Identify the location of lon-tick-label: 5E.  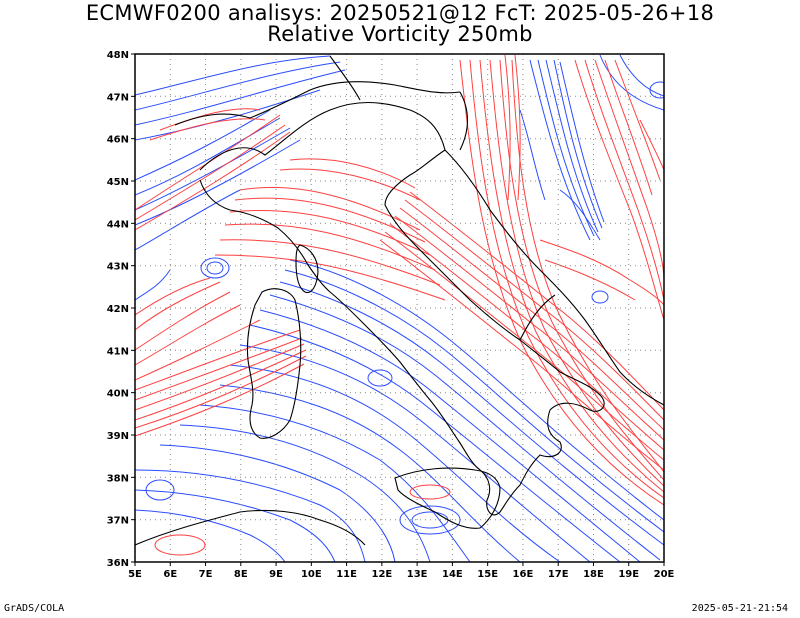
(135, 574).